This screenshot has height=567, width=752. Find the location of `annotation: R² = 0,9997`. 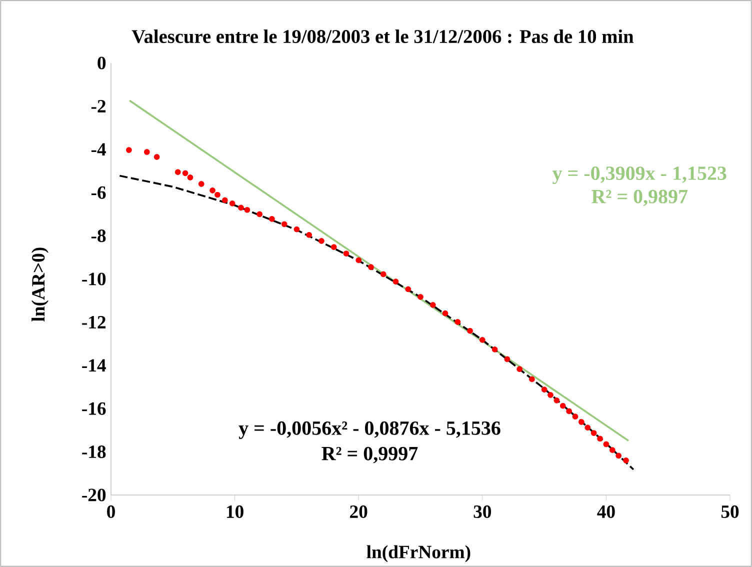

annotation: R² = 0,9997 is located at coordinates (370, 455).